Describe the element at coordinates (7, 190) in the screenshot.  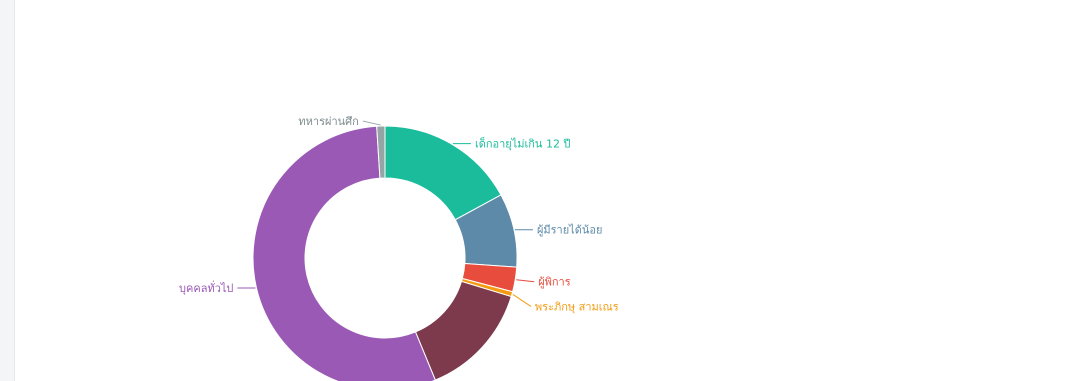
I see `left-sidebar-edge` at that location.